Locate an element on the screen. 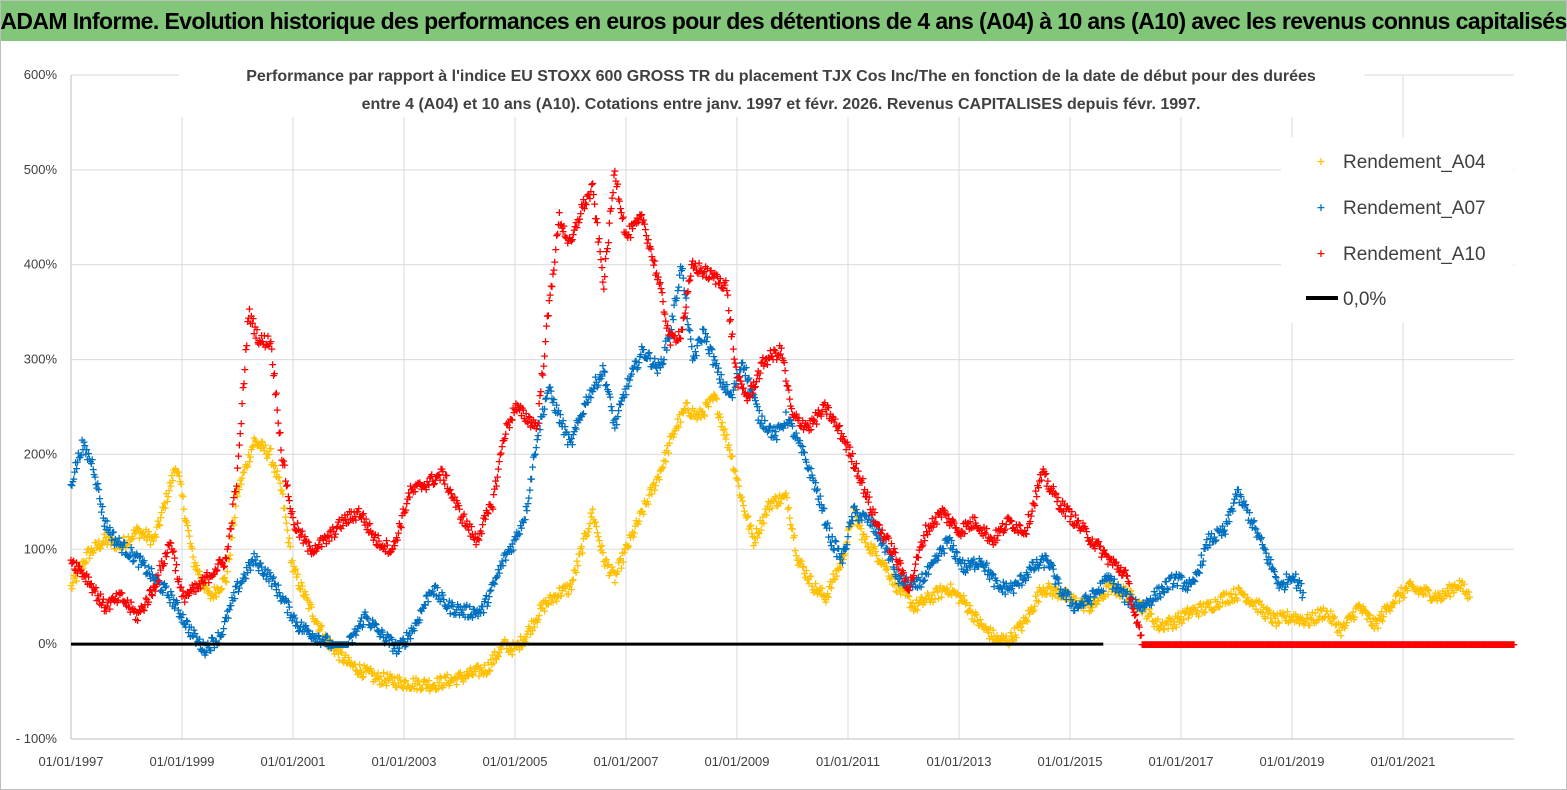 This screenshot has width=1567, height=790. x-tick-label: 01/01/2007 is located at coordinates (625, 761).